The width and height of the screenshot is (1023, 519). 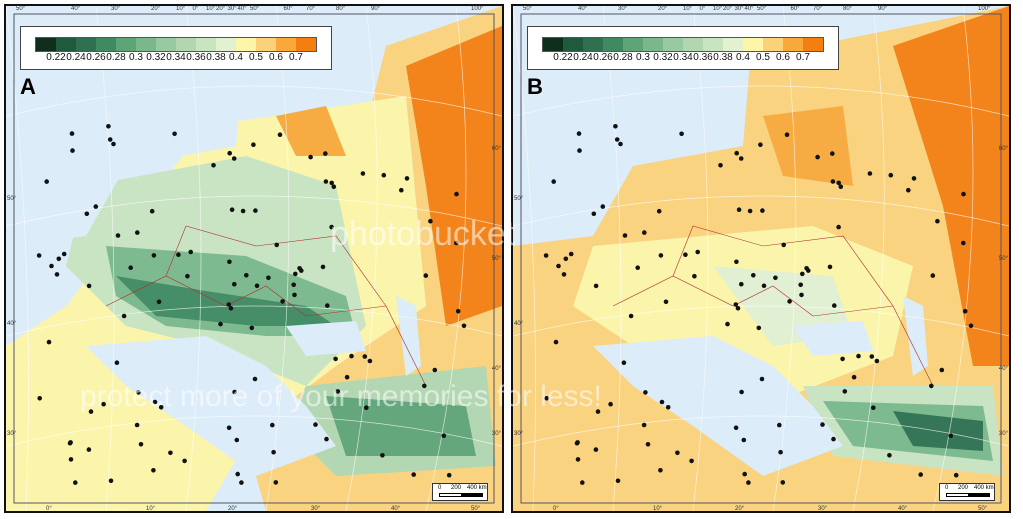 What do you see at coordinates (311, 9) in the screenshot?
I see `longitude-tick: 70°` at bounding box center [311, 9].